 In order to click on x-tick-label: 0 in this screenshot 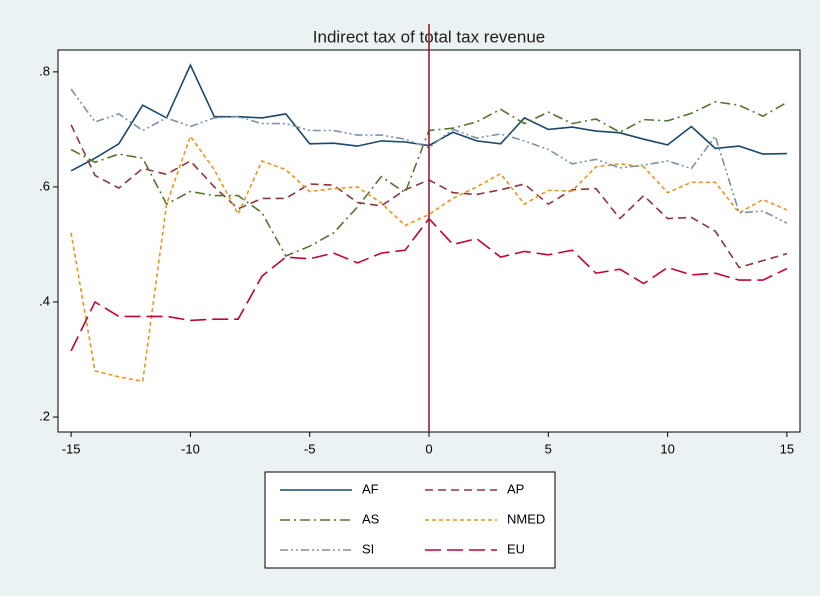, I will do `click(428, 448)`.